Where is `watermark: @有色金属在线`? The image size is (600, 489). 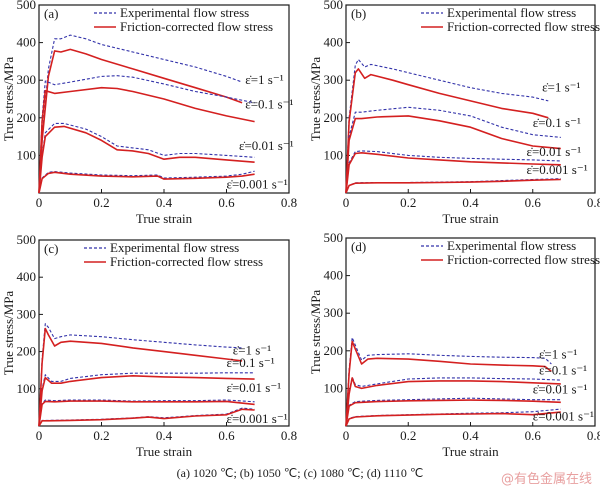
watermark: @有色金属在线 is located at coordinates (546, 479).